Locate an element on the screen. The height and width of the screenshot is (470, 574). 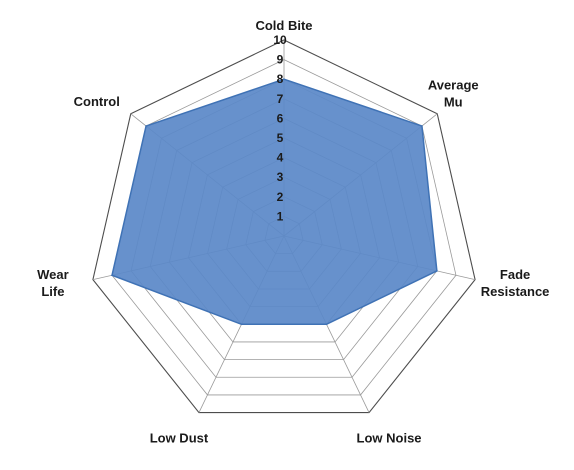
tick-label: 2 is located at coordinates (280, 197).